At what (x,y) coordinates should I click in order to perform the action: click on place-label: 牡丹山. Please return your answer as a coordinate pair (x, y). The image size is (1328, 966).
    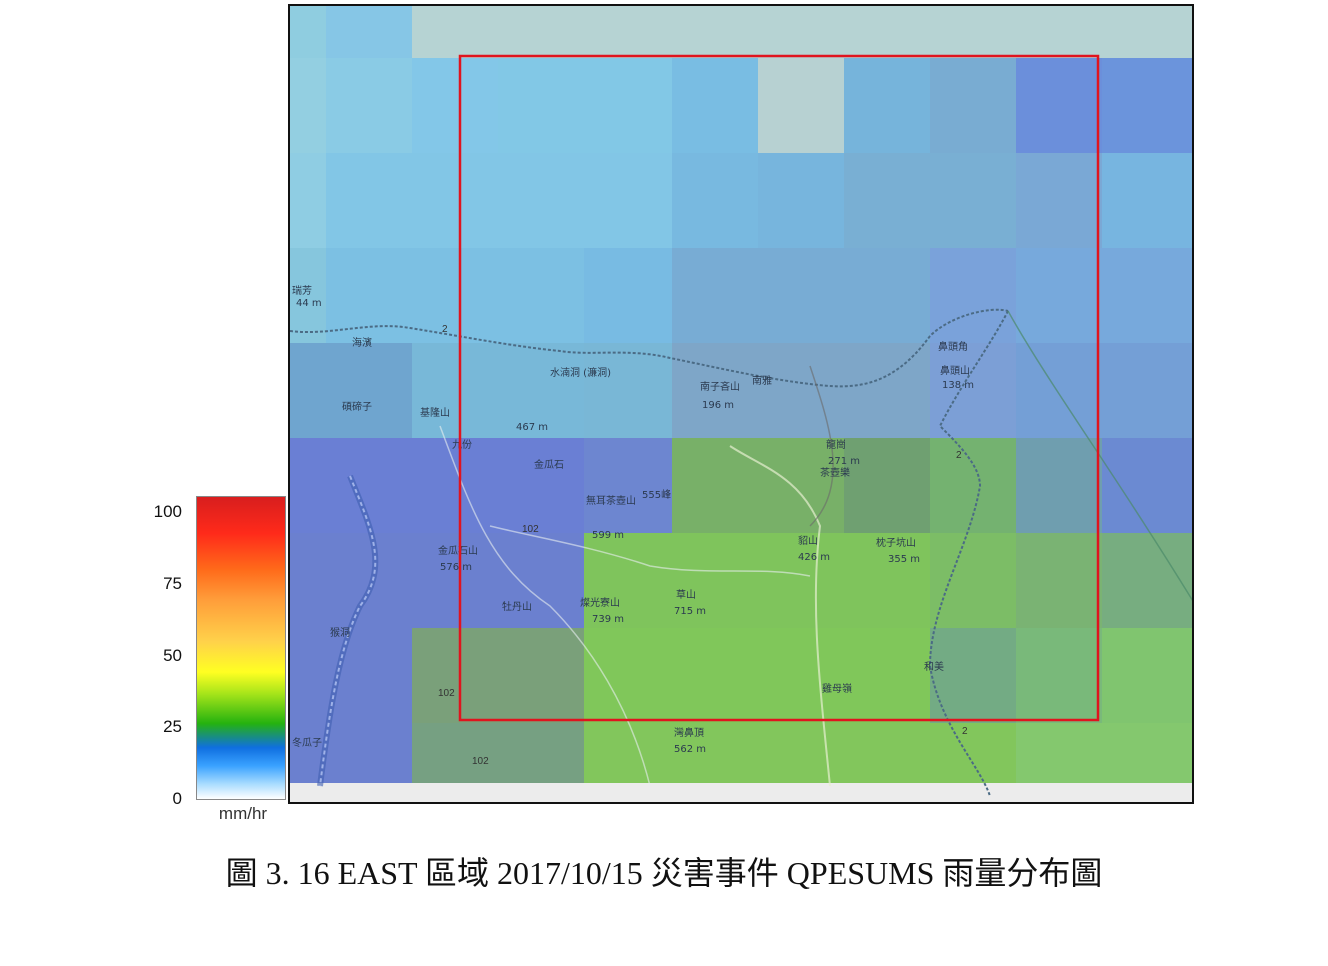
    Looking at the image, I should click on (517, 606).